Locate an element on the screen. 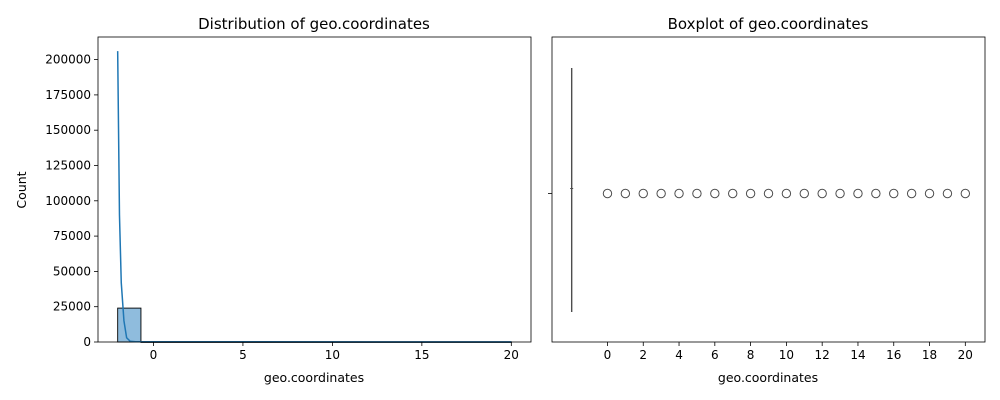  histogram-x-axis-label: geo.coordinates is located at coordinates (314, 377).